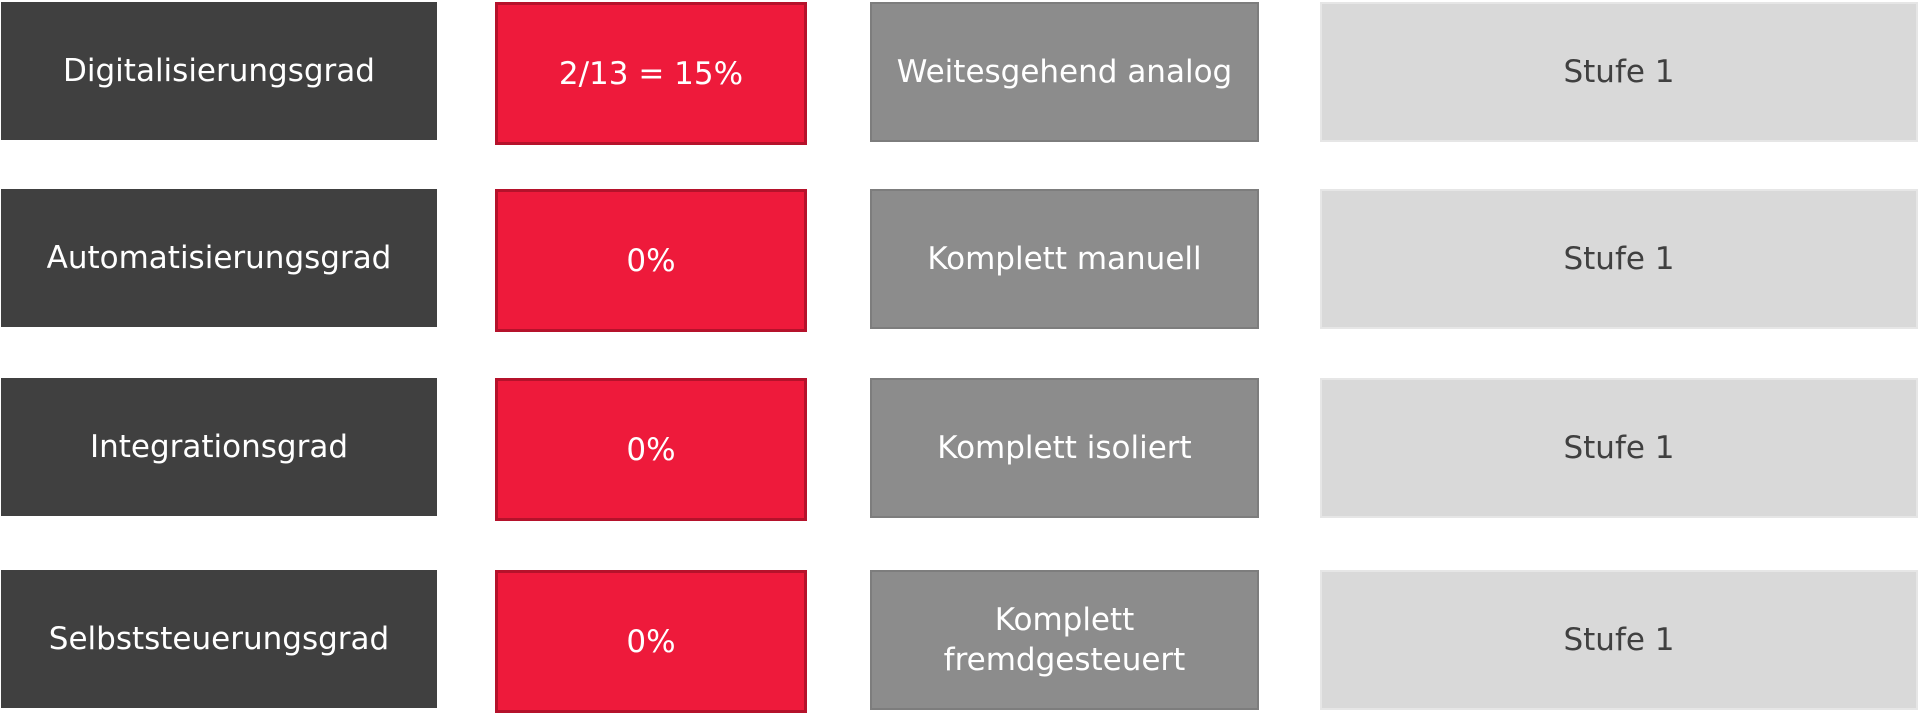 This screenshot has width=1920, height=713. Describe the element at coordinates (1064, 640) in the screenshot. I see `dimension-description: Komplett fremdgesteuert` at that location.